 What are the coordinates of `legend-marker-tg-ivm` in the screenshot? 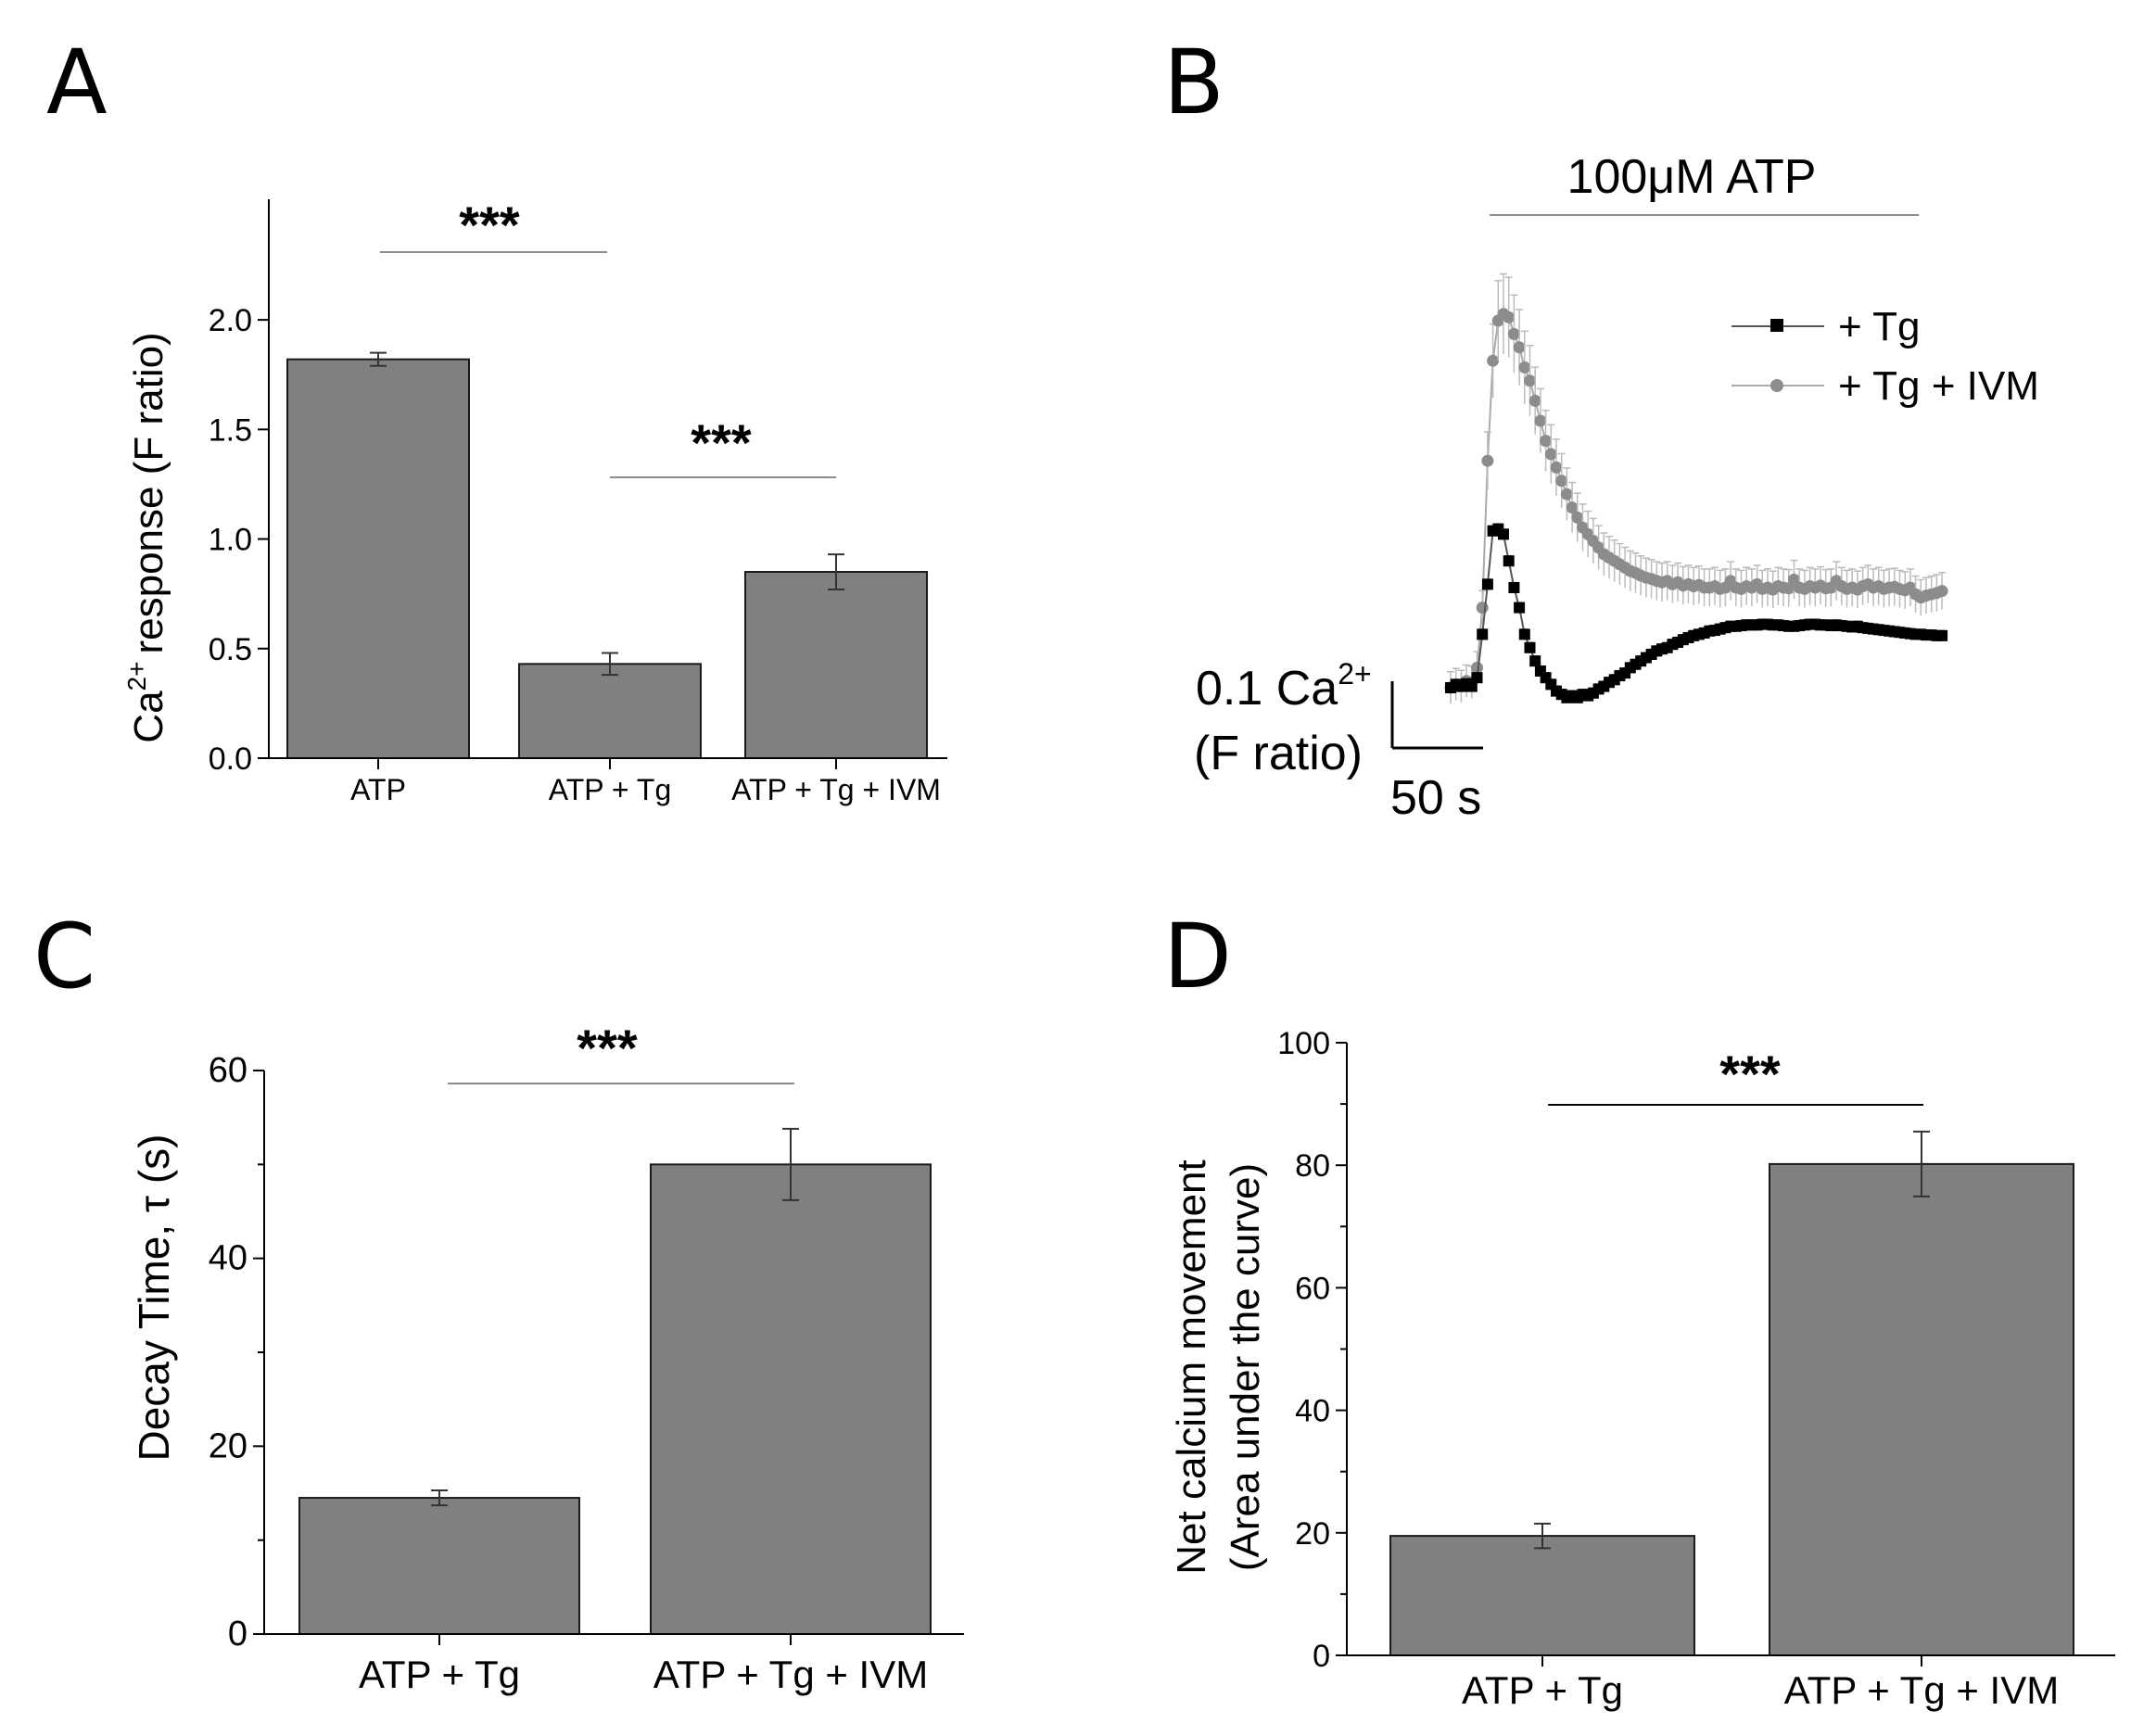 It's located at (1776, 385).